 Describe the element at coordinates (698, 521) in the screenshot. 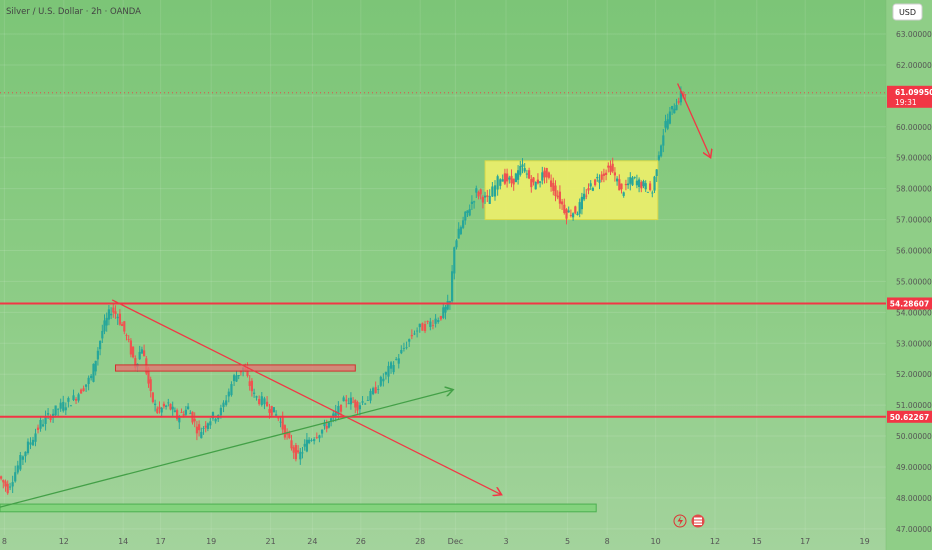

I see `tradingview-flag-icon` at that location.